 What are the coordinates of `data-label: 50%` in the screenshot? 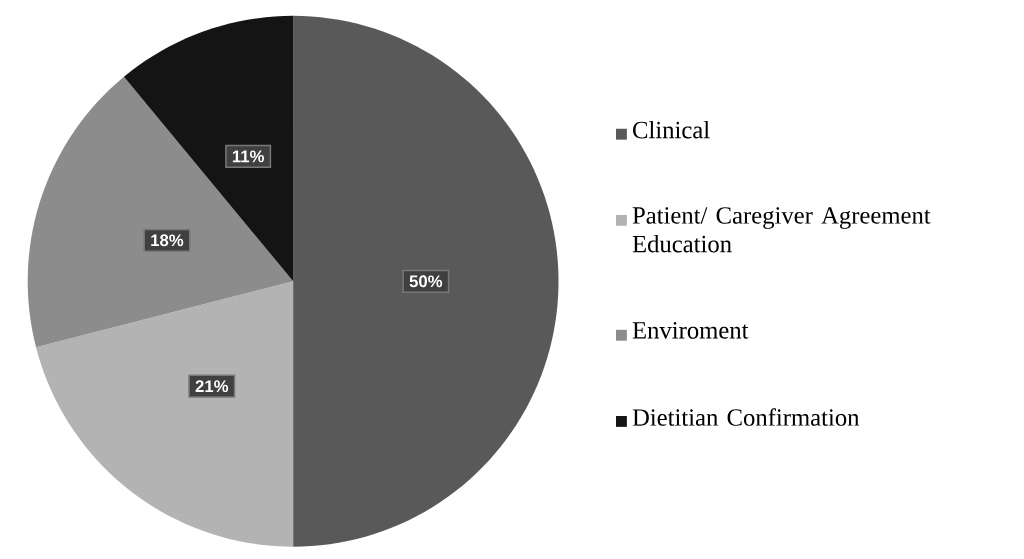 It's located at (426, 281).